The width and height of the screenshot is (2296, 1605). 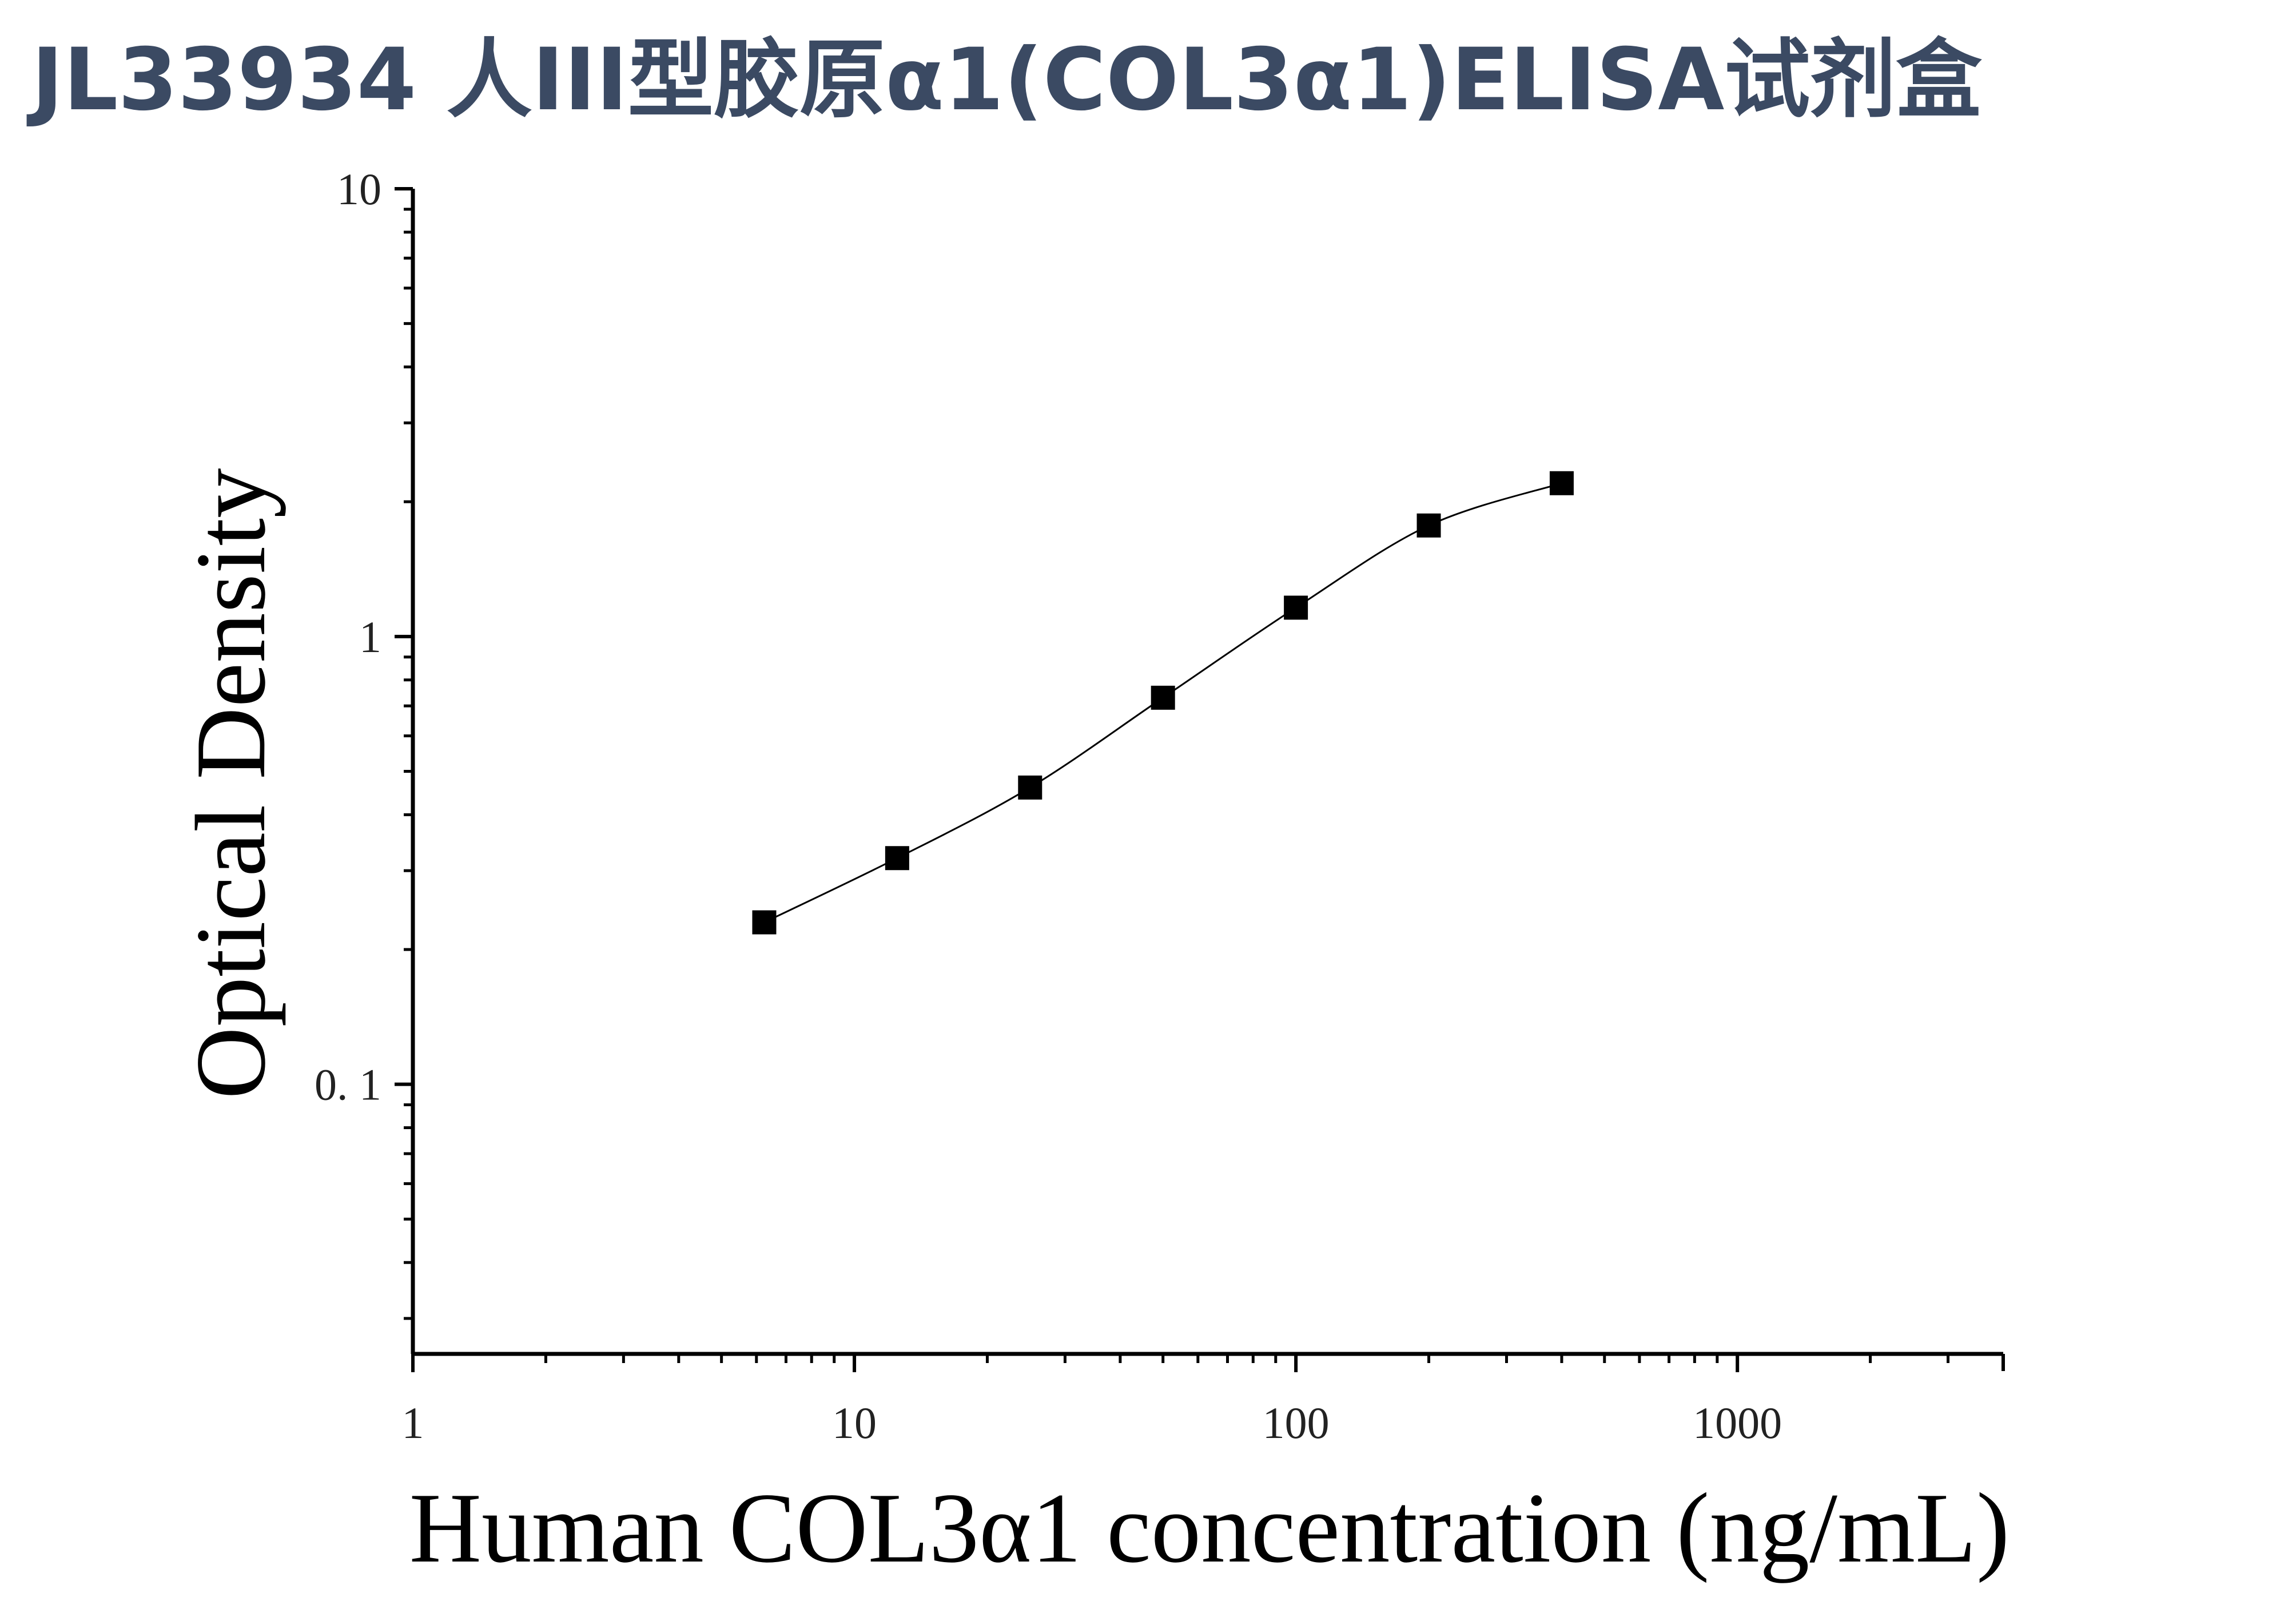 What do you see at coordinates (370, 637) in the screenshot?
I see `y-tick-label: 1` at bounding box center [370, 637].